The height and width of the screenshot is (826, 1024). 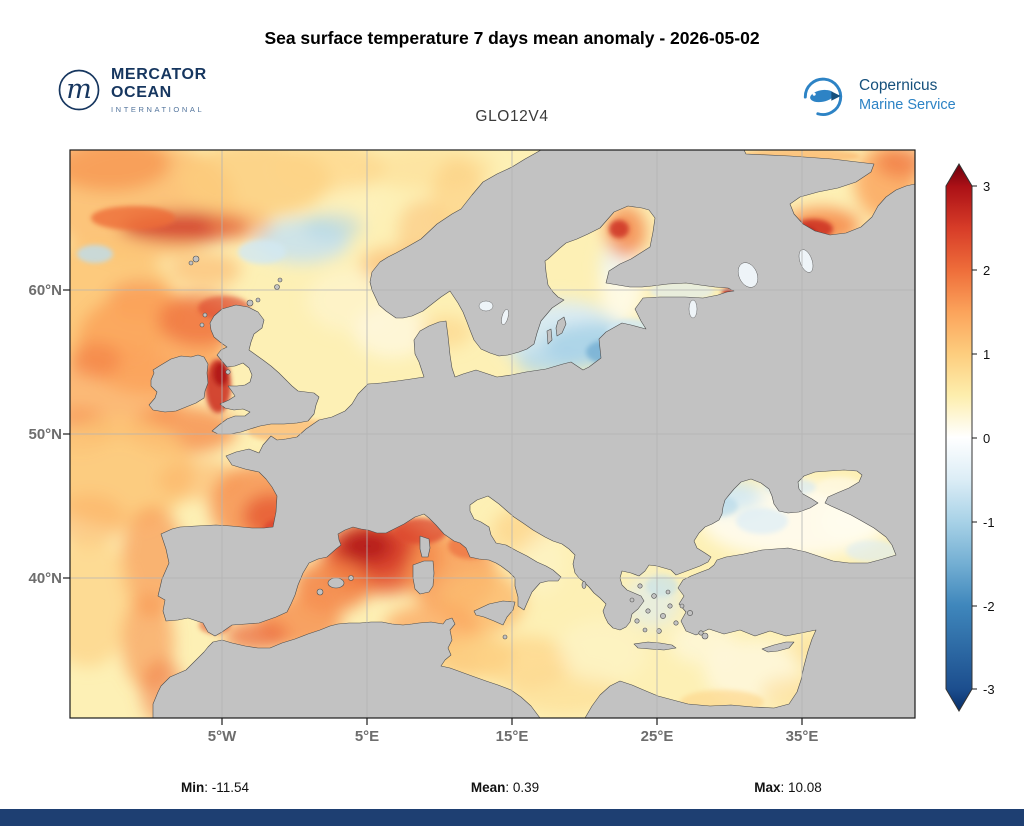 I want to click on x-tick-label: 5°E, so click(x=367, y=736).